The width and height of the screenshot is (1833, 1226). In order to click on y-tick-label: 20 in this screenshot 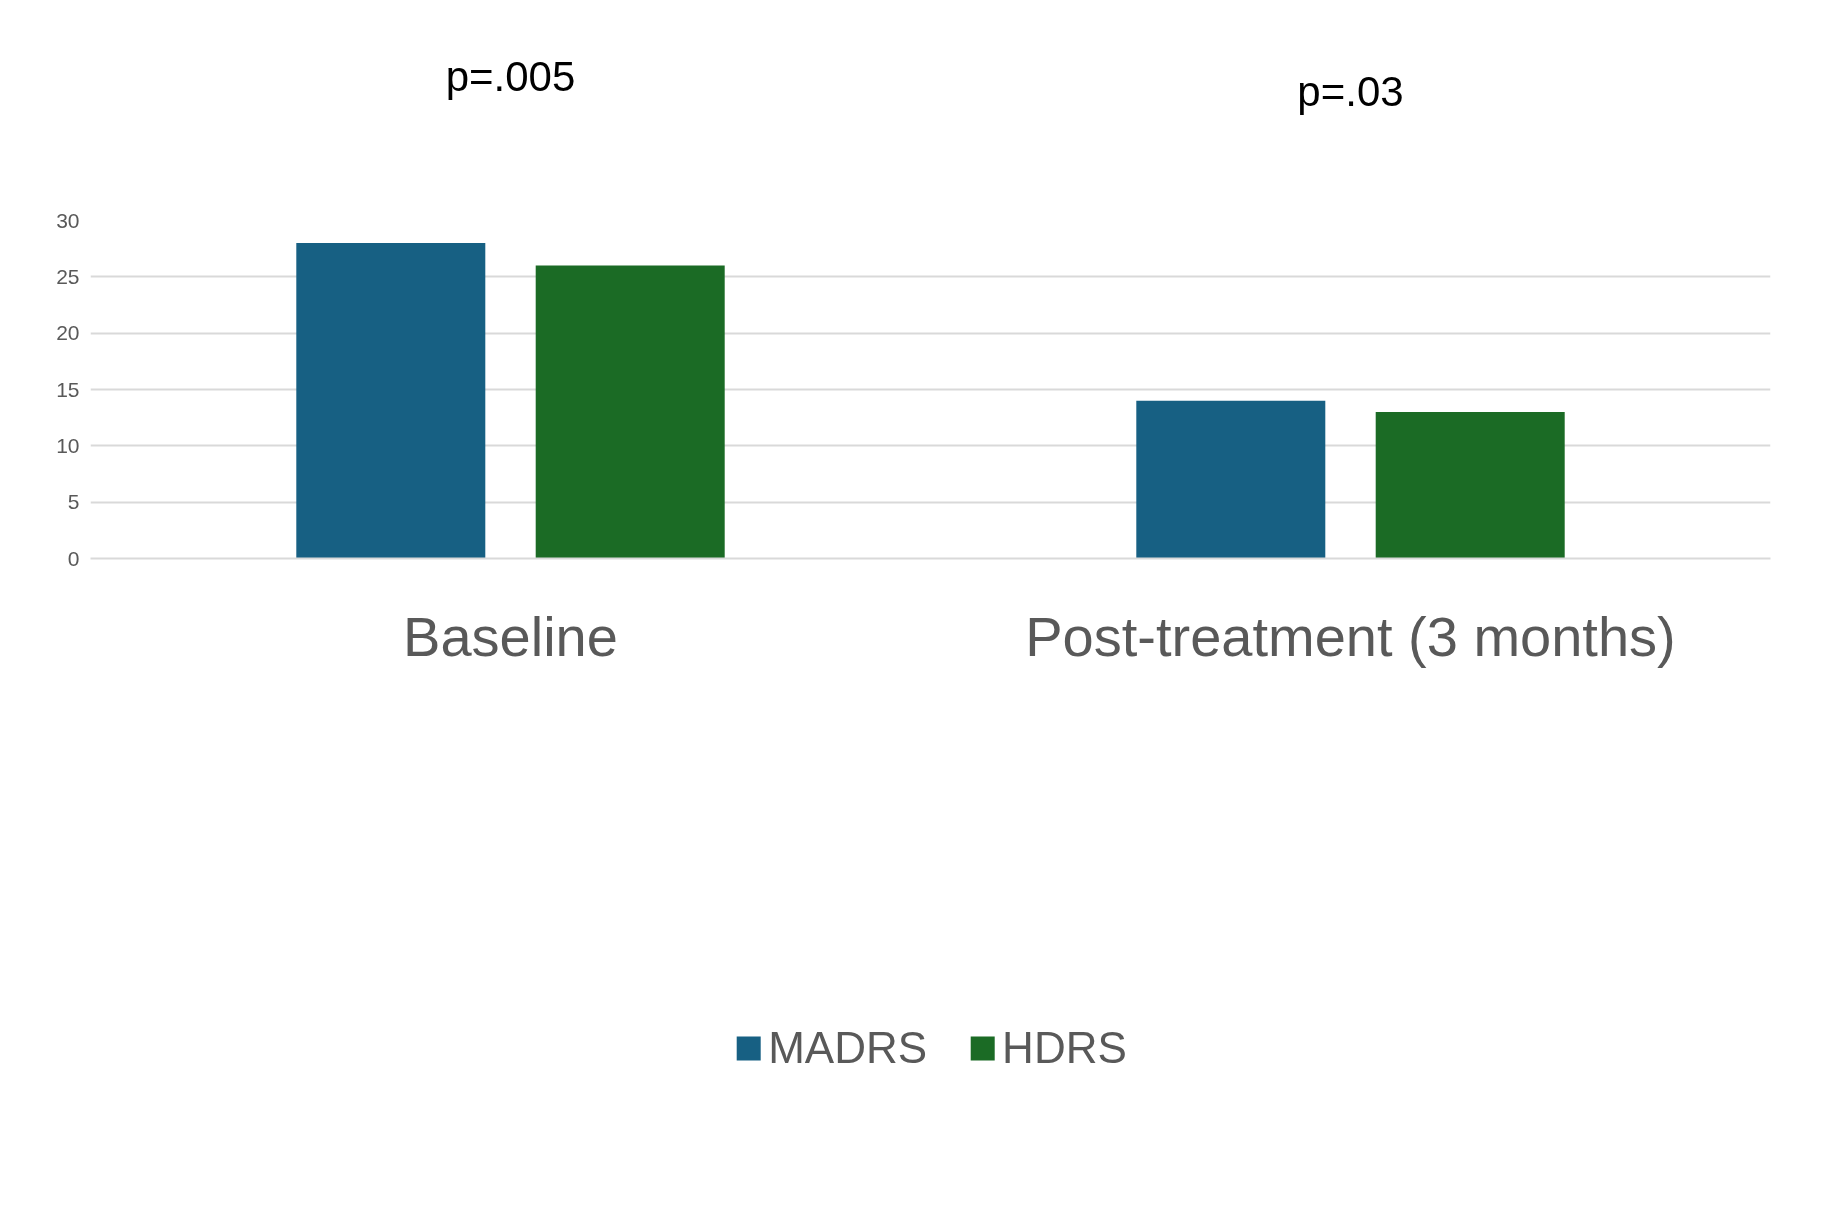, I will do `click(68, 333)`.